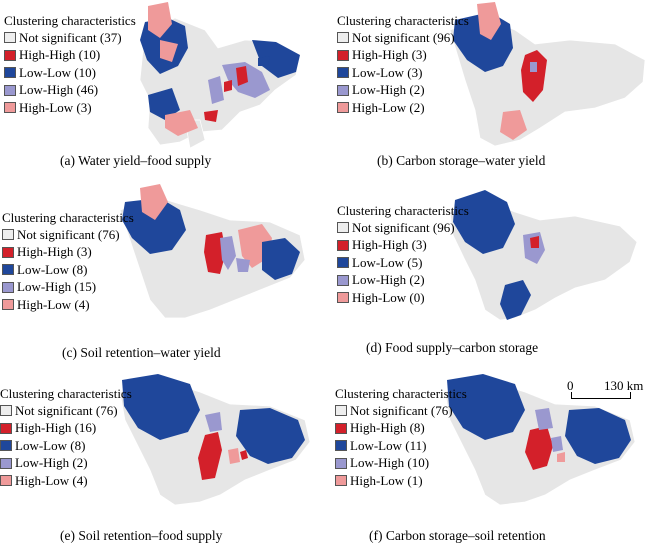  I want to click on legend-item-not-significant: Not significant (96), so click(403, 228).